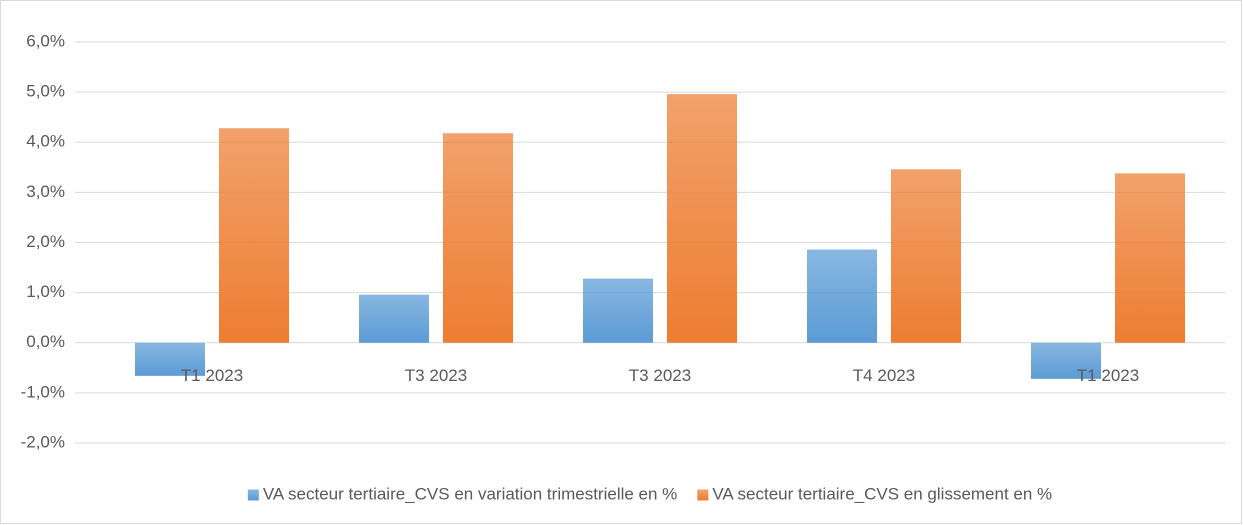 The image size is (1243, 525). Describe the element at coordinates (45, 91) in the screenshot. I see `y-tick-label: 5,0%` at that location.